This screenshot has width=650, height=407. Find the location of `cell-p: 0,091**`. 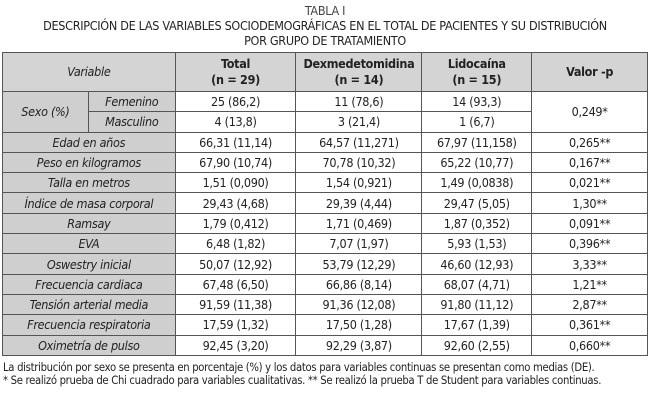

cell-p: 0,091** is located at coordinates (589, 223).